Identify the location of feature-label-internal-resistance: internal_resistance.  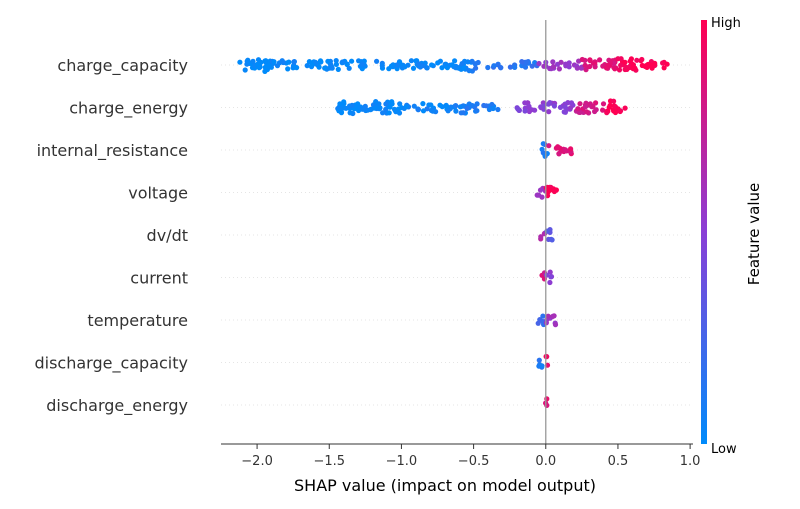
(112, 151).